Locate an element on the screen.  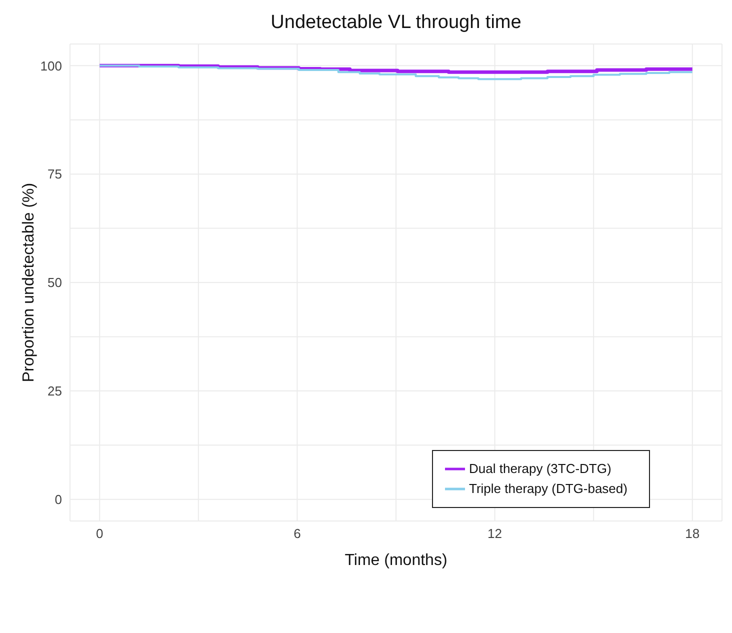
chart-title: Undetectable VL through time is located at coordinates (396, 23).